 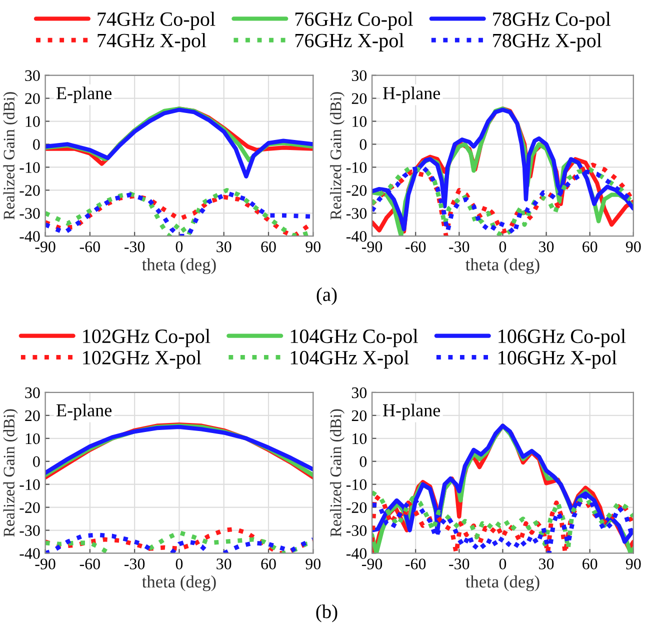 I want to click on text: (a), so click(x=326, y=296).